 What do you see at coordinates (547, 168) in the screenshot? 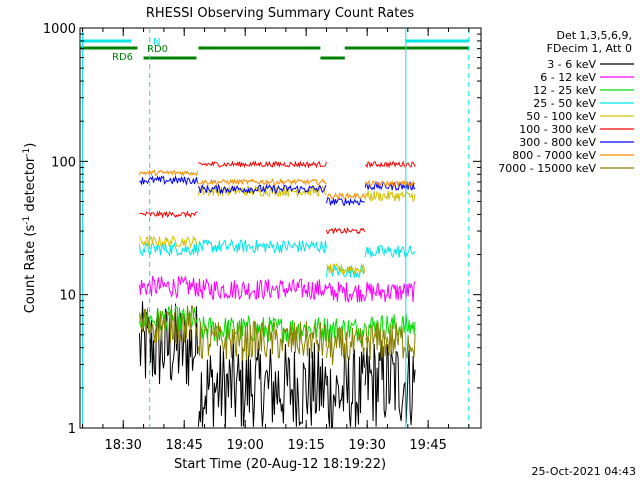
I see `legend-label: 7000 - 15000 keV` at bounding box center [547, 168].